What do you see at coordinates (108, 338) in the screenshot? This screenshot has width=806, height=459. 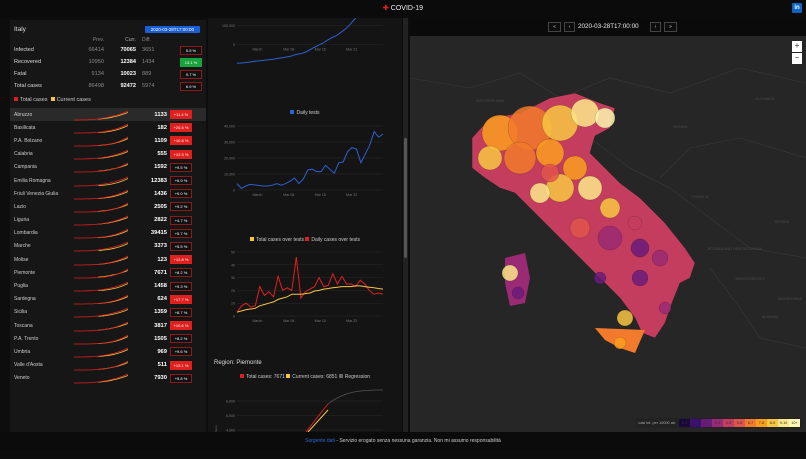 I see `region-row: P.A. Trento 1505 +8.2 %` at bounding box center [108, 338].